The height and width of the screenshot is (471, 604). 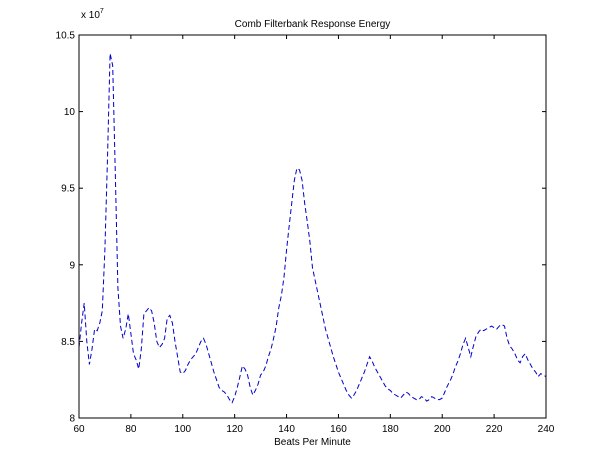 I want to click on x-tick-label: 200, so click(x=442, y=429).